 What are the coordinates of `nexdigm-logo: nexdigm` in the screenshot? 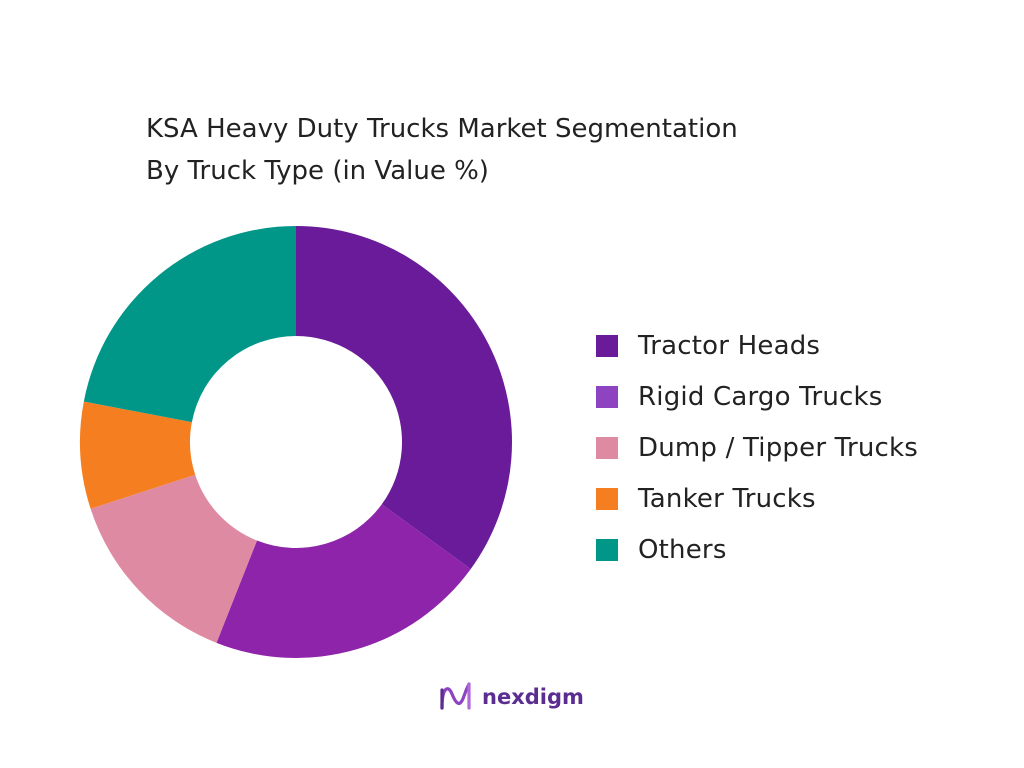 It's located at (510, 697).